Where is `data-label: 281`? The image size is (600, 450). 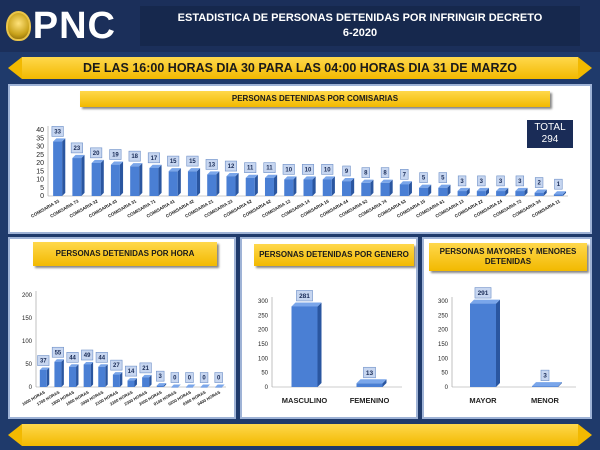
data-label: 281 is located at coordinates (304, 296).